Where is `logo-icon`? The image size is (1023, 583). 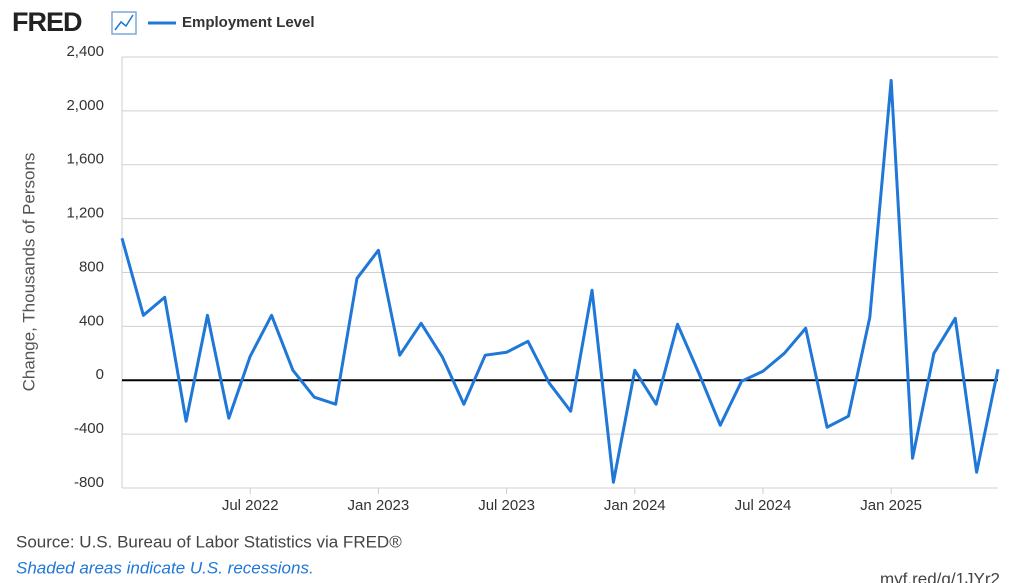 logo-icon is located at coordinates (124, 23).